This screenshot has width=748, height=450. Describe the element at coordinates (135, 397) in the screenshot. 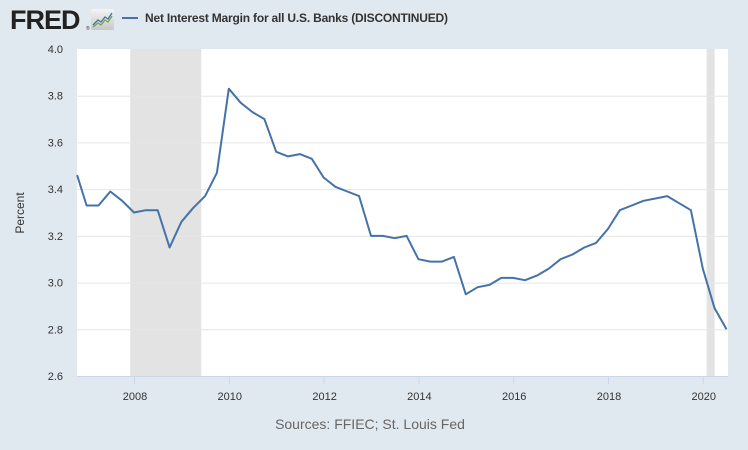

I see `x-tick-label: 2008` at that location.